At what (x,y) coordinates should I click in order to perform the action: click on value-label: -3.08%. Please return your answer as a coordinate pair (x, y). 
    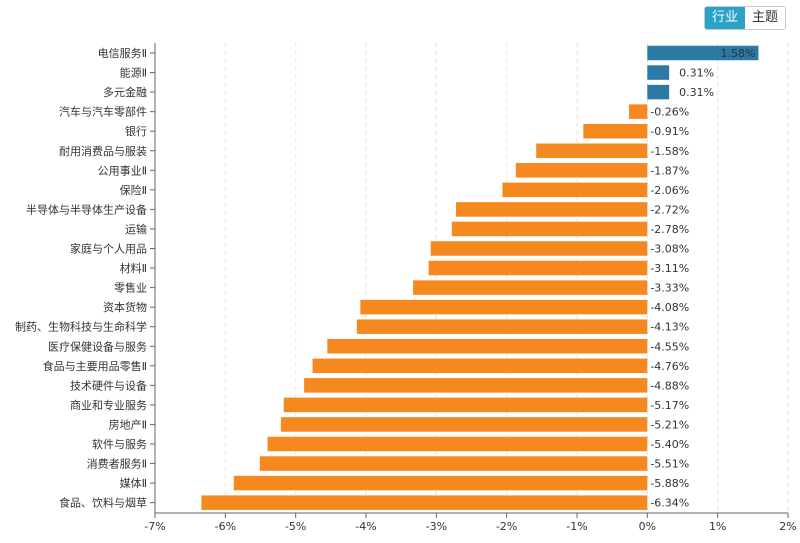
    Looking at the image, I should click on (669, 249).